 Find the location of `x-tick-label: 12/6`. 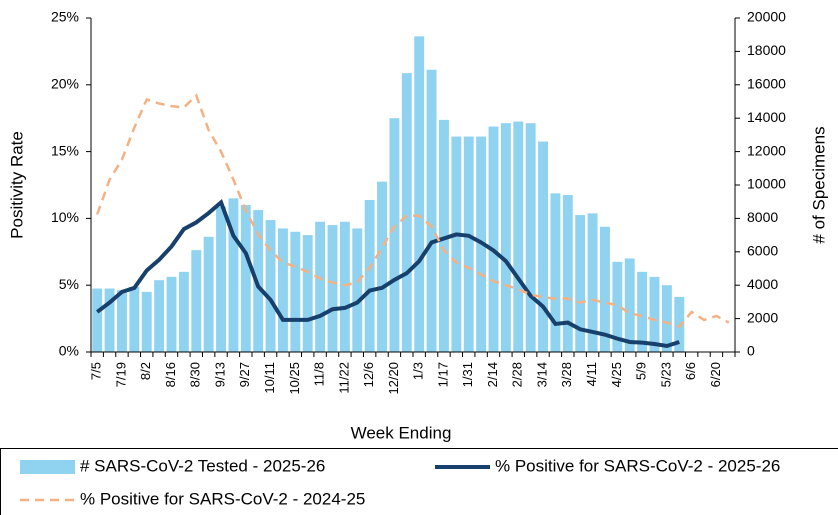

x-tick-label: 12/6 is located at coordinates (368, 374).